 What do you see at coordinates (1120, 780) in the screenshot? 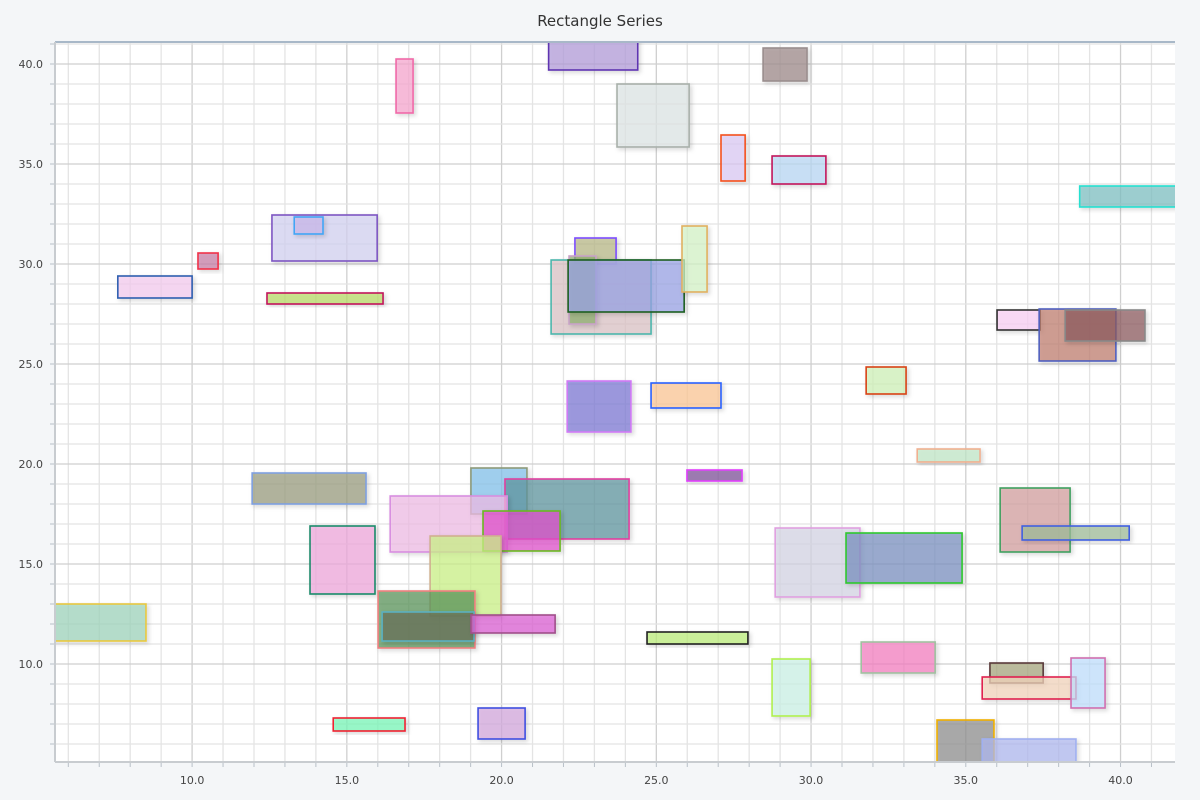
I see `x-tick-label: 40.0` at bounding box center [1120, 780].